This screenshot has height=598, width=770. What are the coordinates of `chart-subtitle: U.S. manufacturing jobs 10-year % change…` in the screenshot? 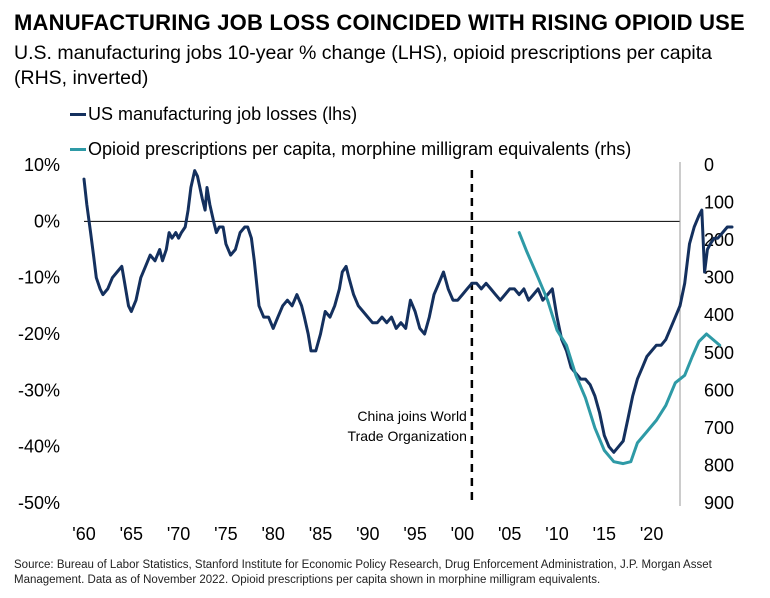 It's located at (363, 65).